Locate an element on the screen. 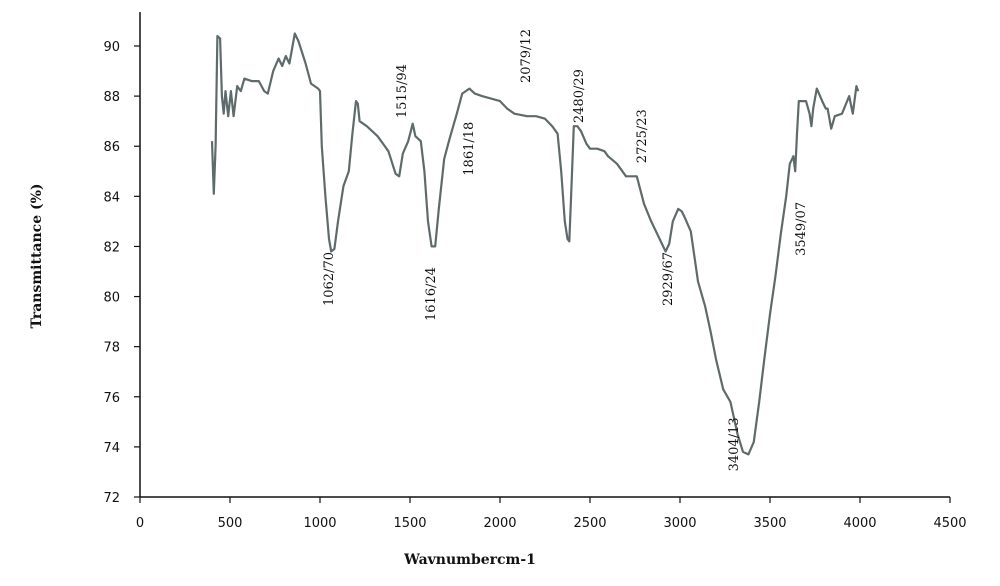 The image size is (1000, 586). peak-annotation: 1616/24 is located at coordinates (431, 294).